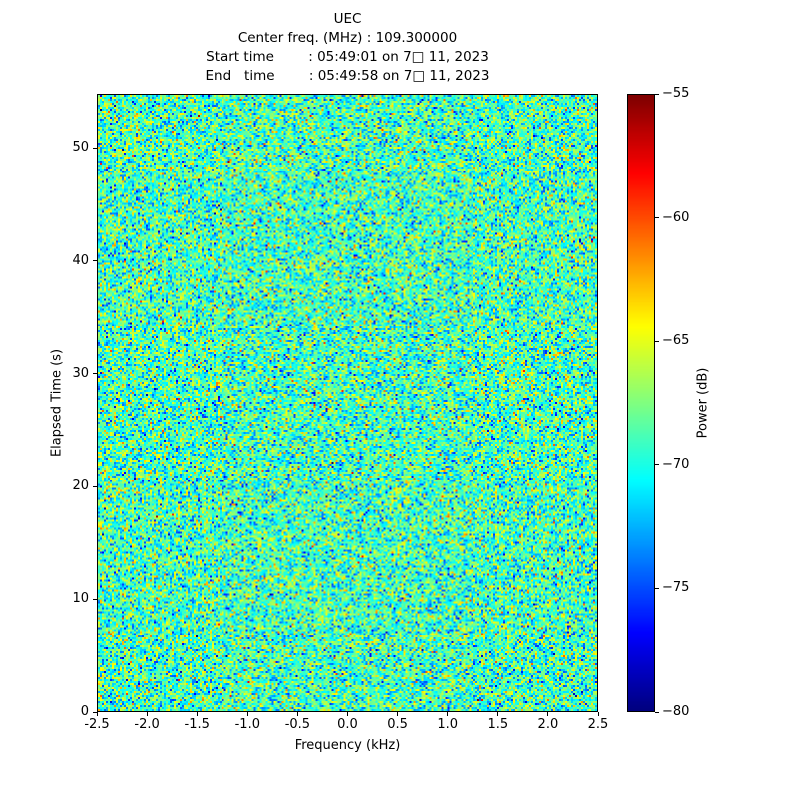  What do you see at coordinates (197, 724) in the screenshot?
I see `x-tick-label: -1.5` at bounding box center [197, 724].